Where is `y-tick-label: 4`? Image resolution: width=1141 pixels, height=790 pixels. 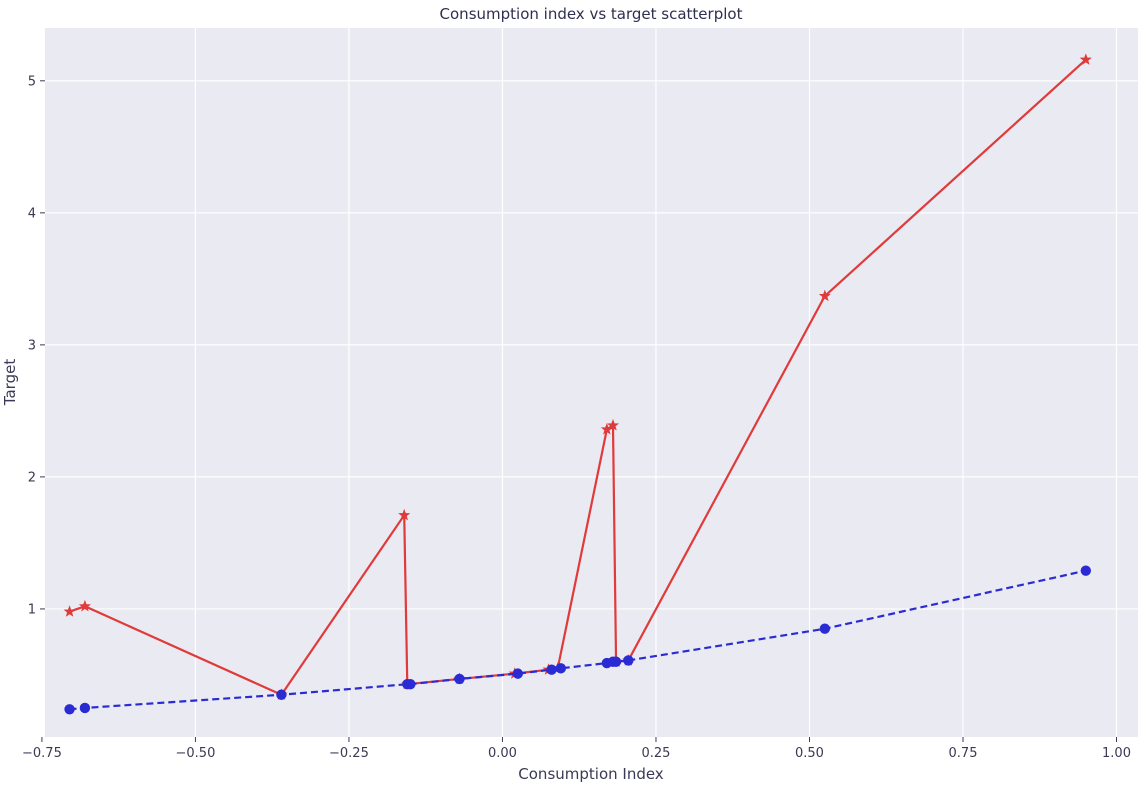
y-tick-label: 4 is located at coordinates (32, 213).